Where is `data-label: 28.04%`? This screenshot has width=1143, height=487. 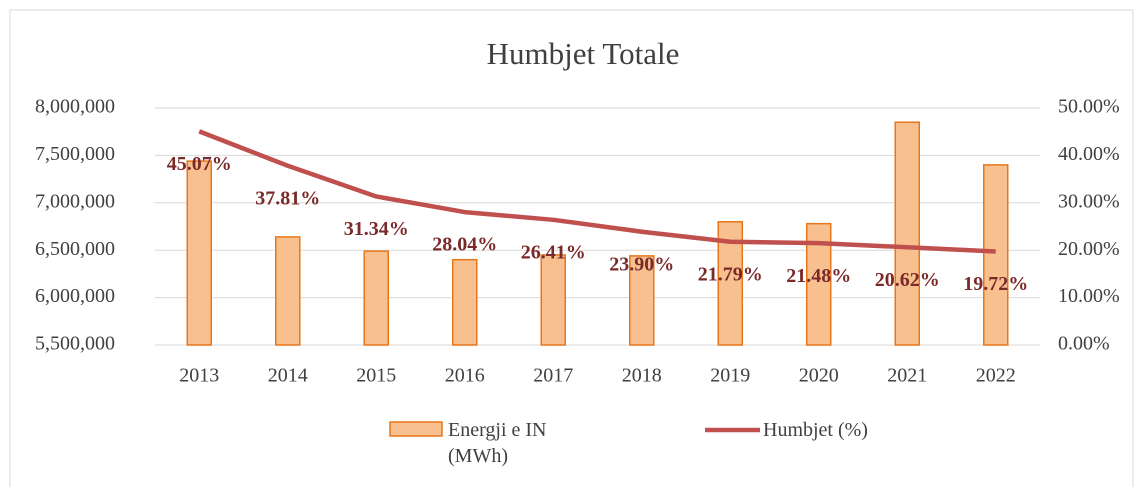
data-label: 28.04% is located at coordinates (464, 245).